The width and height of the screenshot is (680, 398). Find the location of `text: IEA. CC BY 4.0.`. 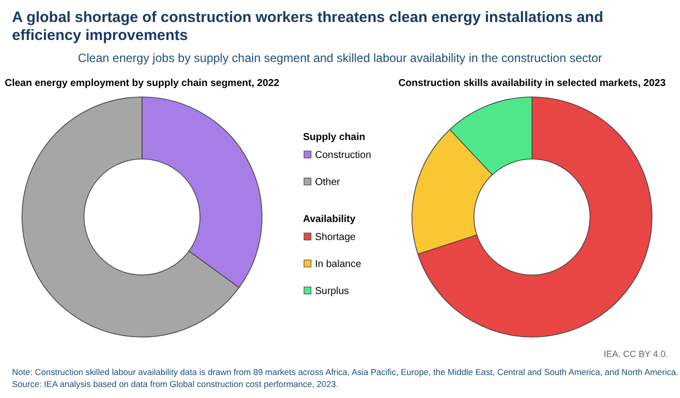

text: IEA. CC BY 4.0. is located at coordinates (636, 354).